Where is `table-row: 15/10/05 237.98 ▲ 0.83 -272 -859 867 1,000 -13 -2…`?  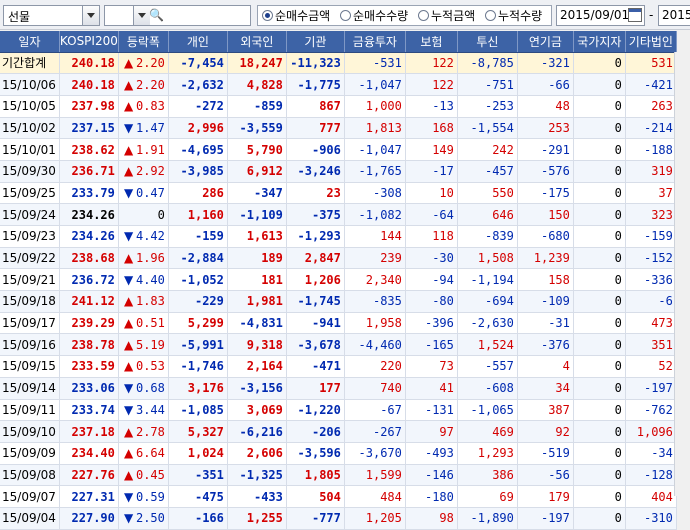 table-row: 15/10/05 237.98 ▲ 0.83 -272 -859 867 1,000 -13 -2… is located at coordinates (338, 106).